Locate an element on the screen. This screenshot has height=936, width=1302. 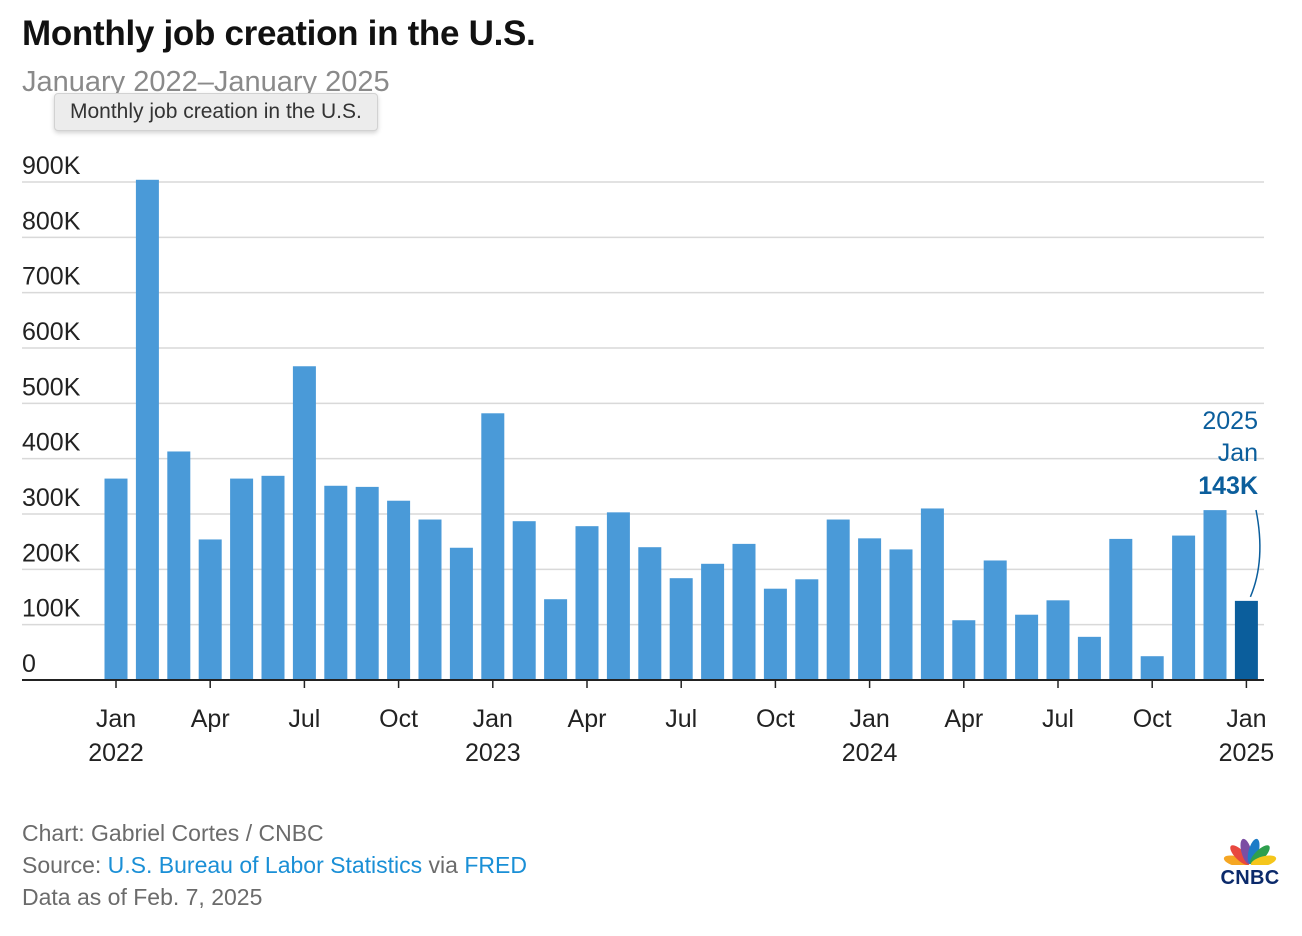
chart-credit: Chart: Gabriel Cortes / CNBC is located at coordinates (173, 833).